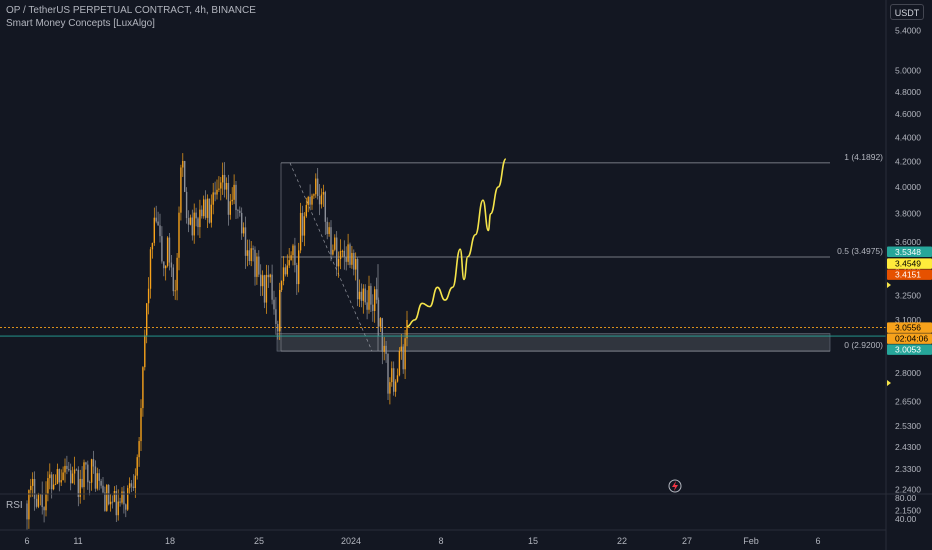 This screenshot has width=932, height=550. What do you see at coordinates (908, 275) in the screenshot?
I see `price-badge-label: 3.4151` at bounding box center [908, 275].